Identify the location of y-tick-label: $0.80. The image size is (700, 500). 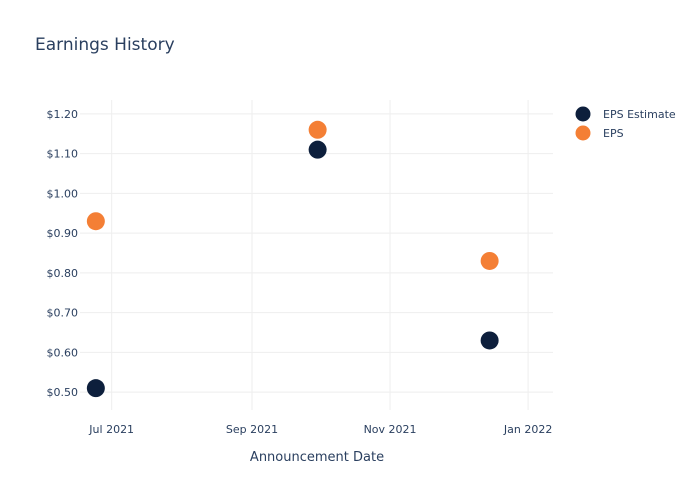
(63, 273).